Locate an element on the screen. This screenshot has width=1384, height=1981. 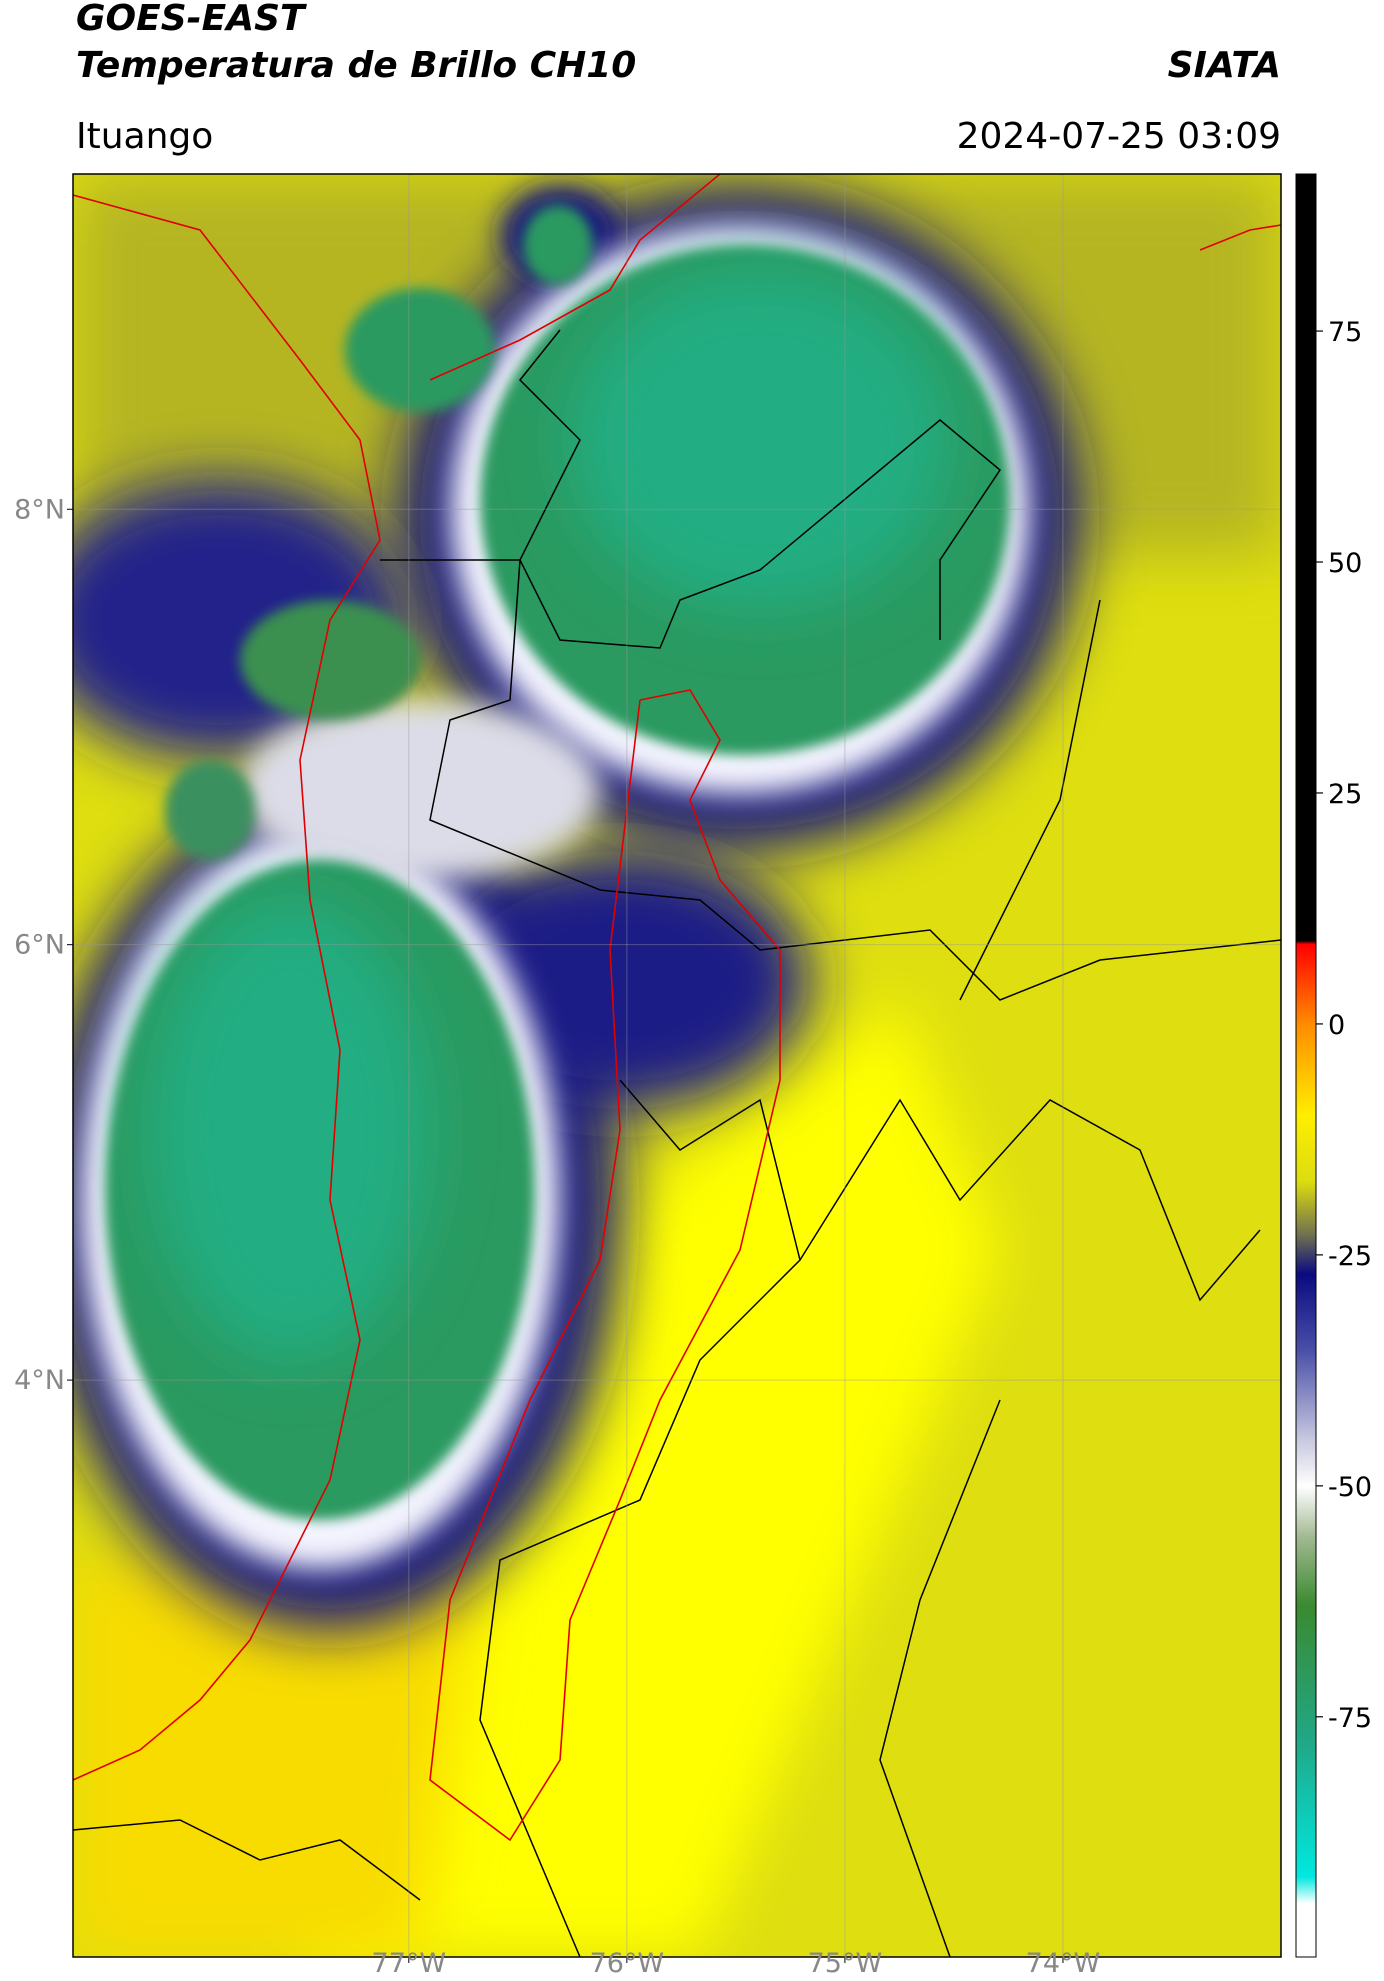
subtitle: Temperatura de Brillo CH10 is located at coordinates (356, 65).